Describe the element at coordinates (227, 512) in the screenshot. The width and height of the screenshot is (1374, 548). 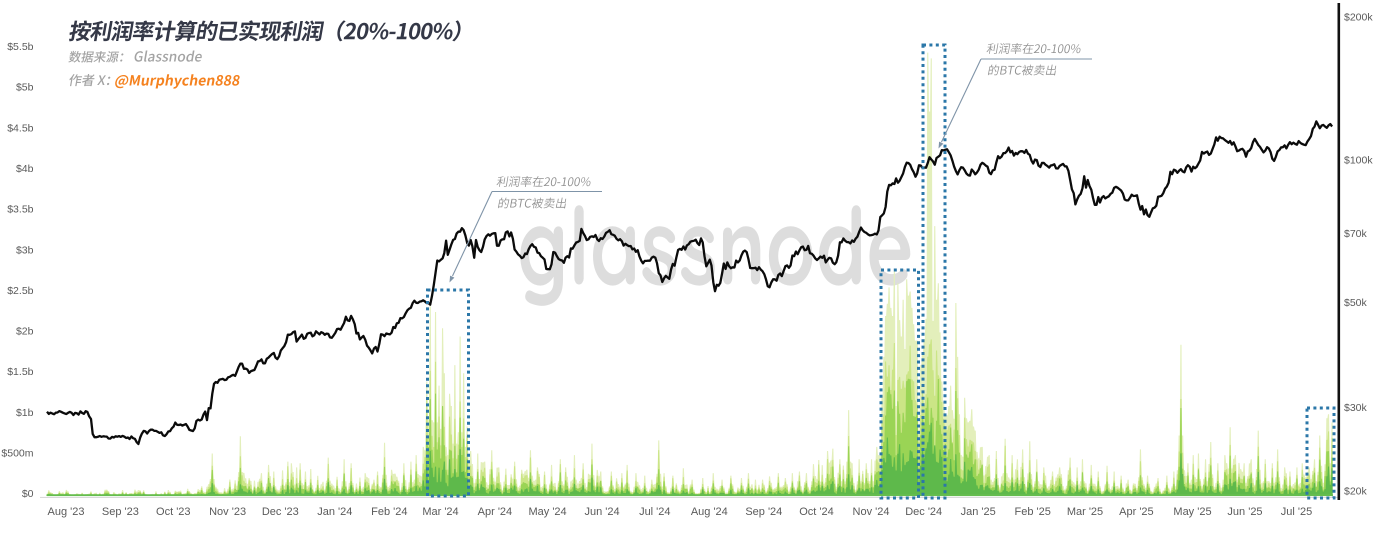
I see `svg-text: Nov '23` at that location.